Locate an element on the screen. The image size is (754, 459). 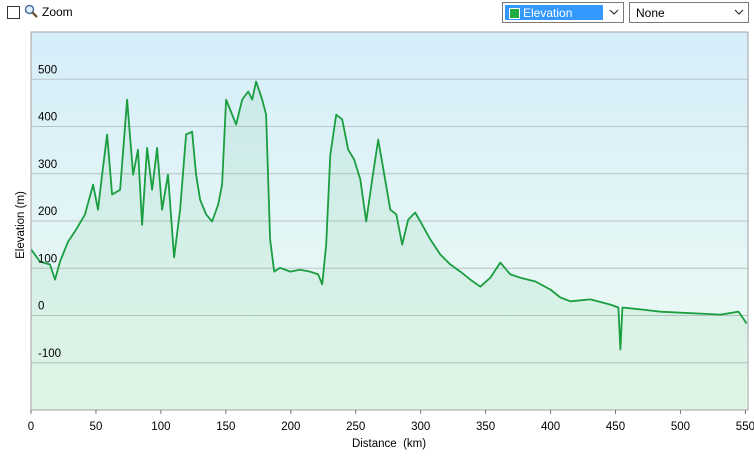
x-tick-label: 350 is located at coordinates (485, 427).